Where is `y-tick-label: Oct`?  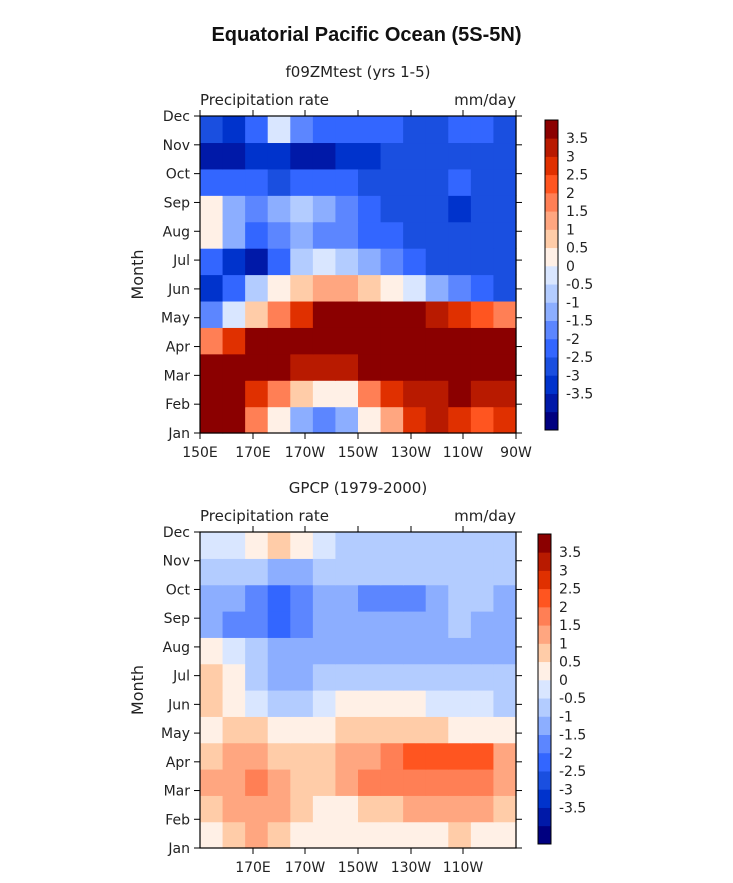
y-tick-label: Oct is located at coordinates (178, 175).